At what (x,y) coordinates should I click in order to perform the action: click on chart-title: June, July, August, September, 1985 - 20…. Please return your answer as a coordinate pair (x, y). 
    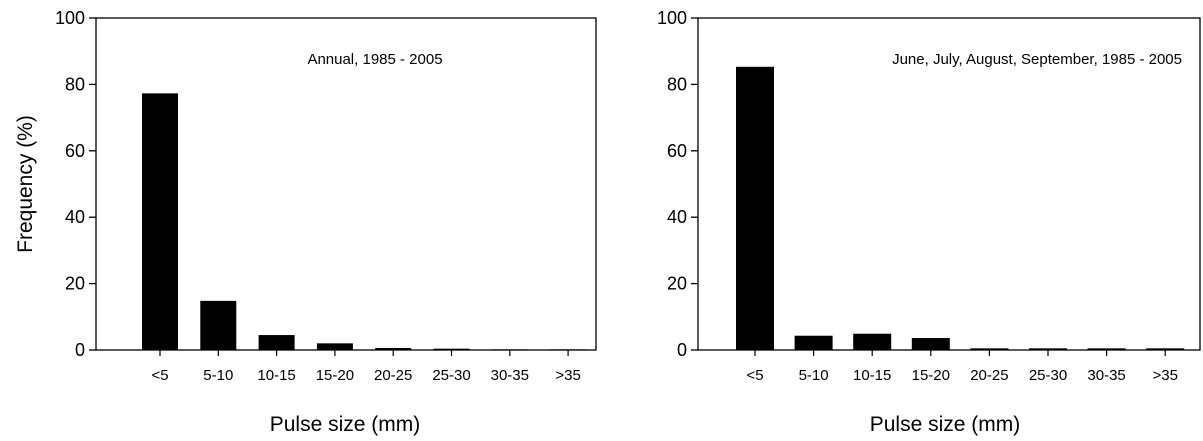
    Looking at the image, I should click on (1037, 59).